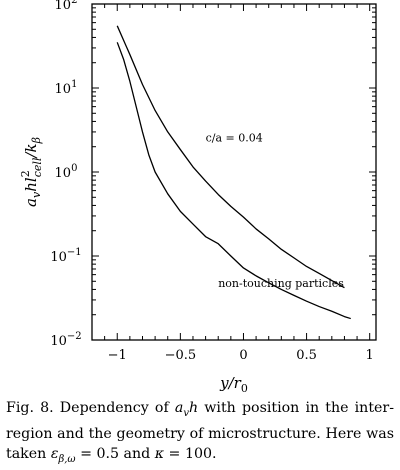  I want to click on caption-line-3: taken εβ,ω = 0.5 and κ = 100., so click(111, 455).